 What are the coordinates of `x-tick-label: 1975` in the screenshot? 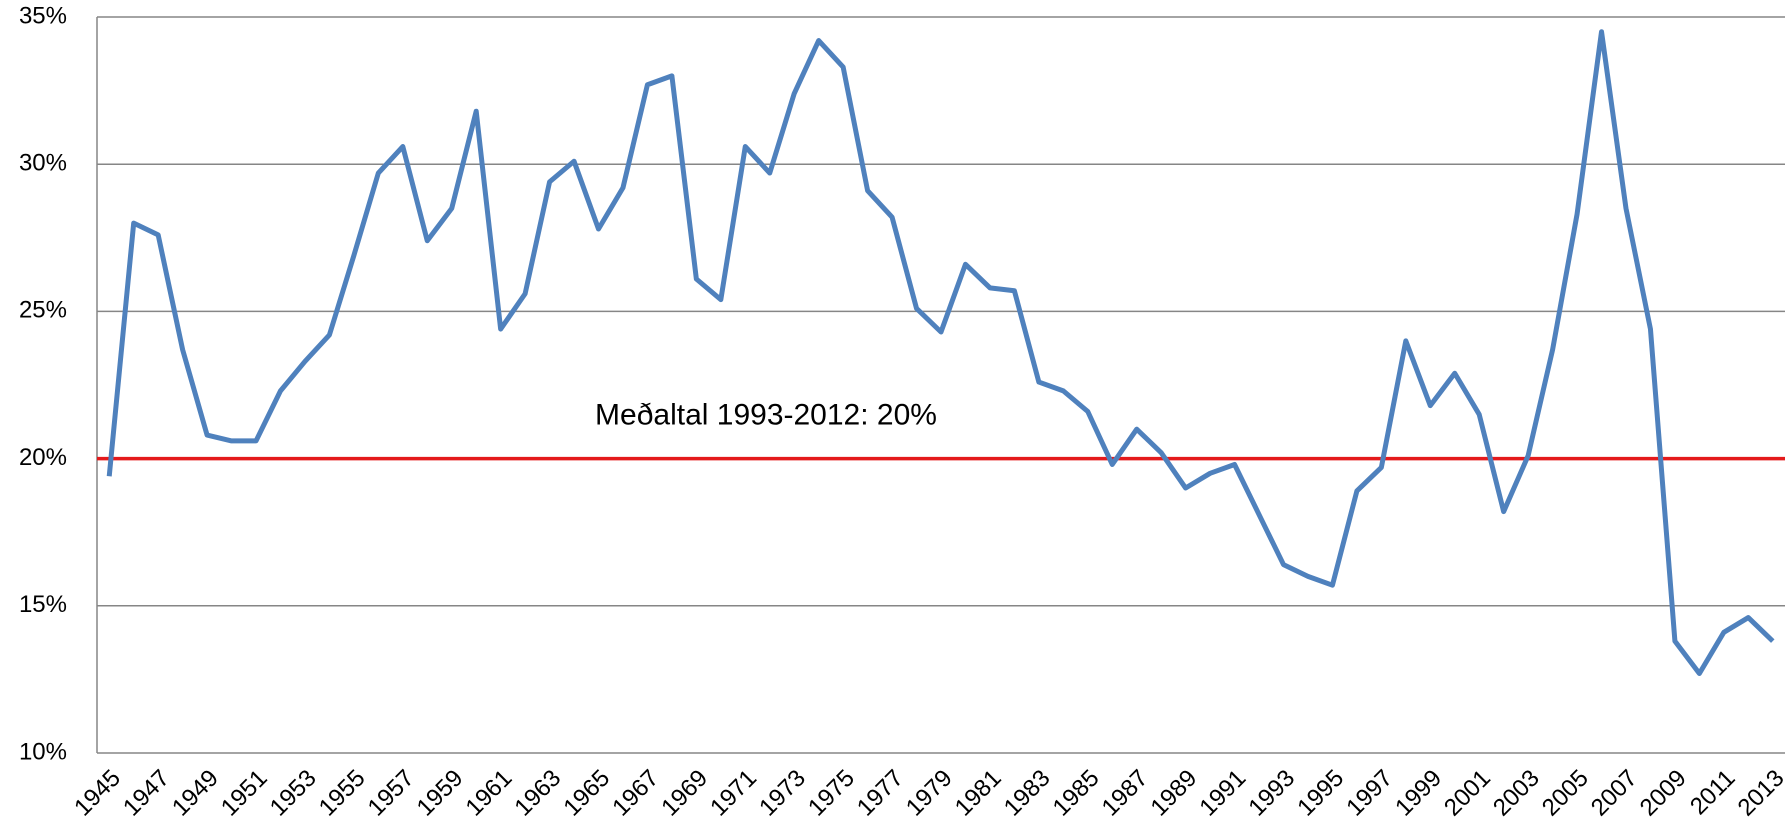 It's located at (831, 793).